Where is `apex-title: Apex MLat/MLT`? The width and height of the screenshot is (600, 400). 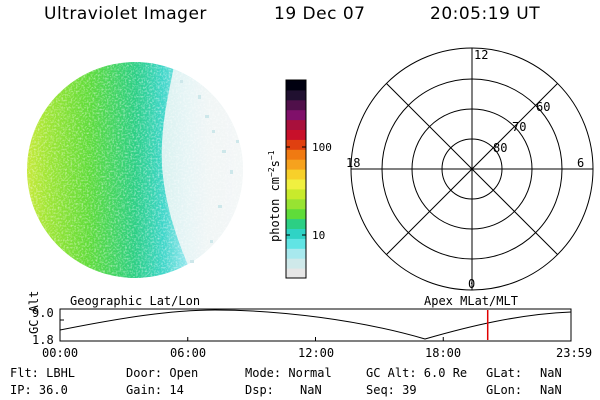 apex-title: Apex MLat/MLT is located at coordinates (471, 301).